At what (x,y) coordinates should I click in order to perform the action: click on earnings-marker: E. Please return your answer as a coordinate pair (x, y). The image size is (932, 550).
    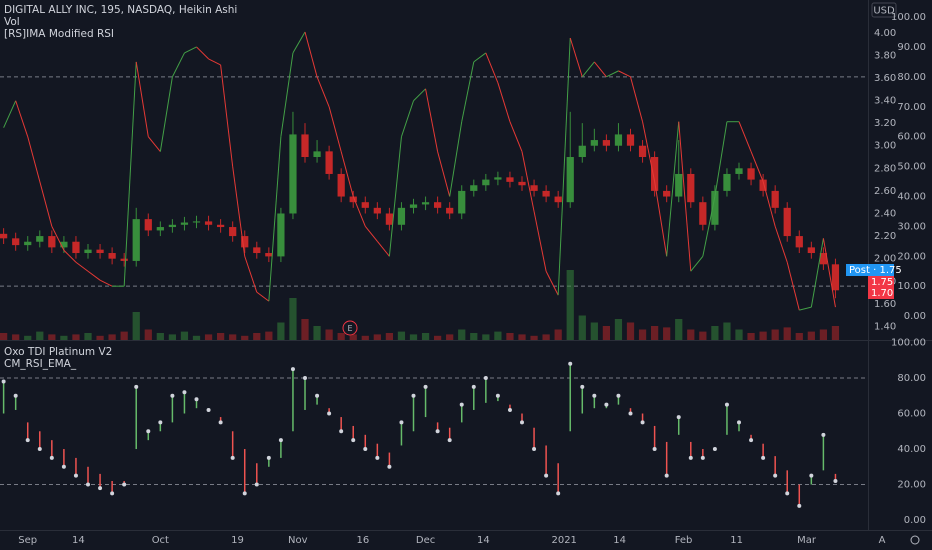
    Looking at the image, I should click on (349, 328).